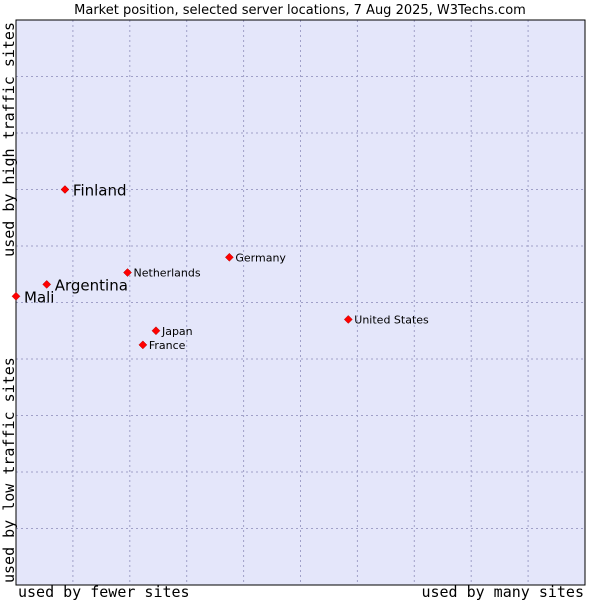 This screenshot has height=600, width=600. I want to click on point-label-netherlands: Netherlands, so click(167, 273).